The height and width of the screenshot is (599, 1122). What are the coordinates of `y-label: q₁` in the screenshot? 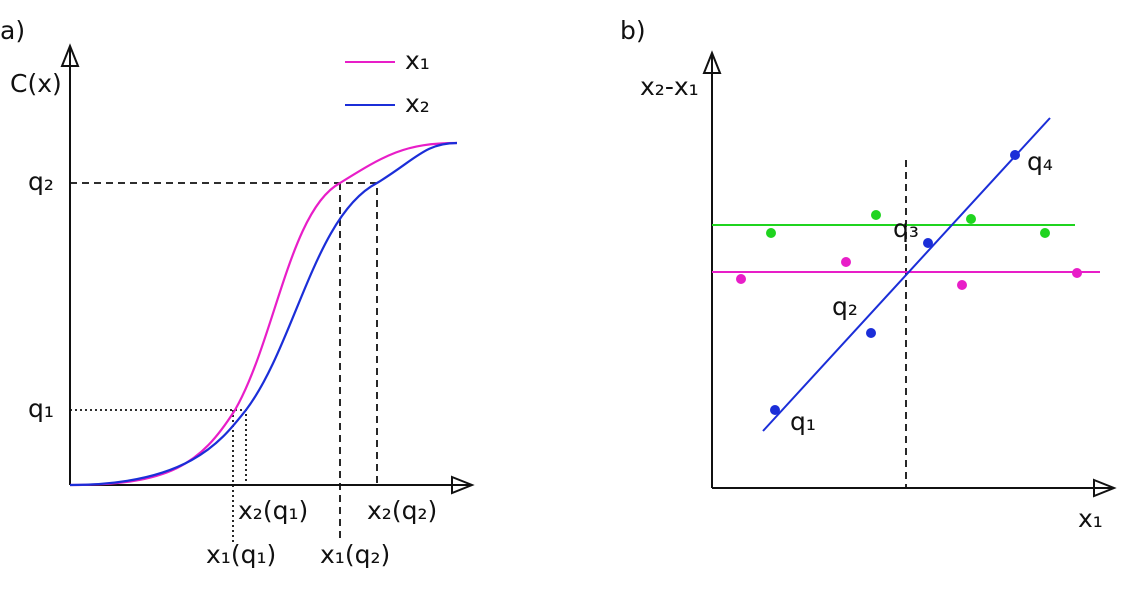 It's located at (41, 408).